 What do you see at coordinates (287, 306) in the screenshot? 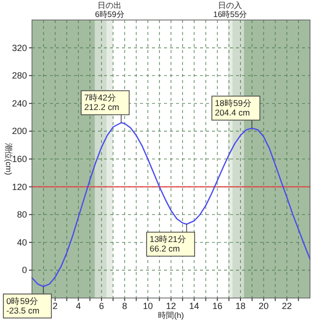
I see `x-tick-label: 22` at bounding box center [287, 306].